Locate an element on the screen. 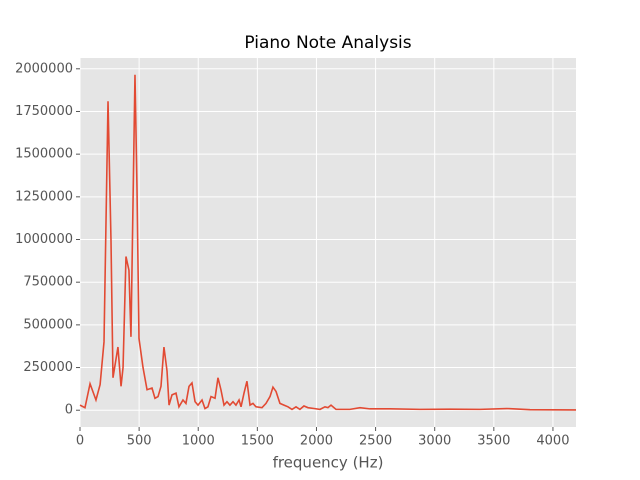 Image resolution: width=640 pixels, height=480 pixels. y-tick-label: 1250000 is located at coordinates (44, 196).